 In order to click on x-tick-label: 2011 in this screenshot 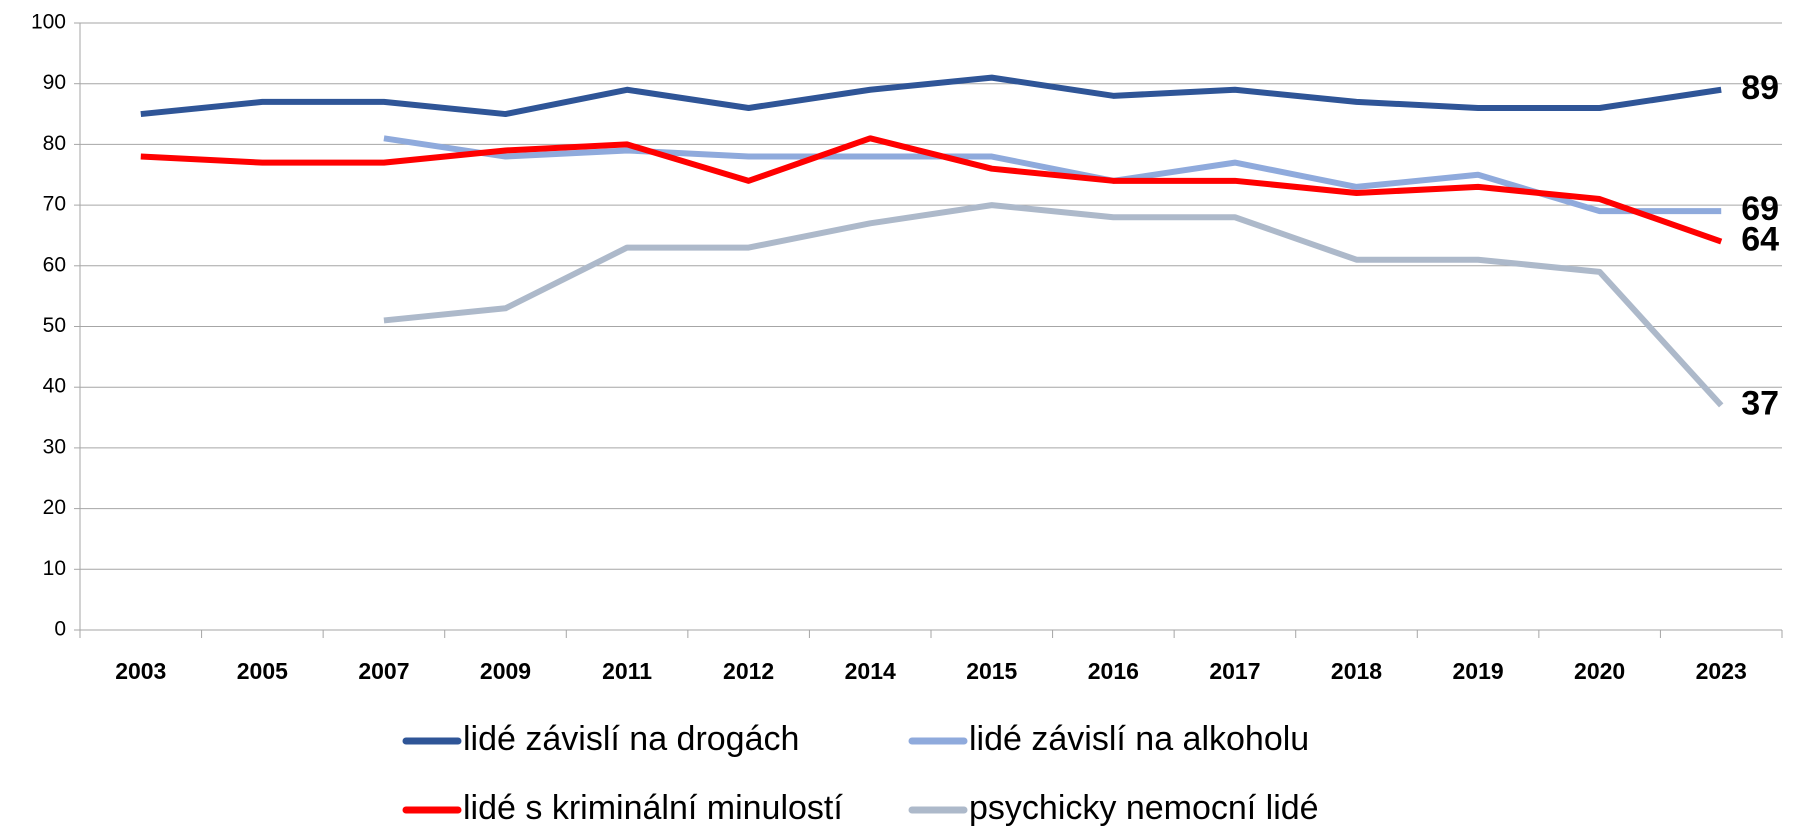, I will do `click(627, 671)`.